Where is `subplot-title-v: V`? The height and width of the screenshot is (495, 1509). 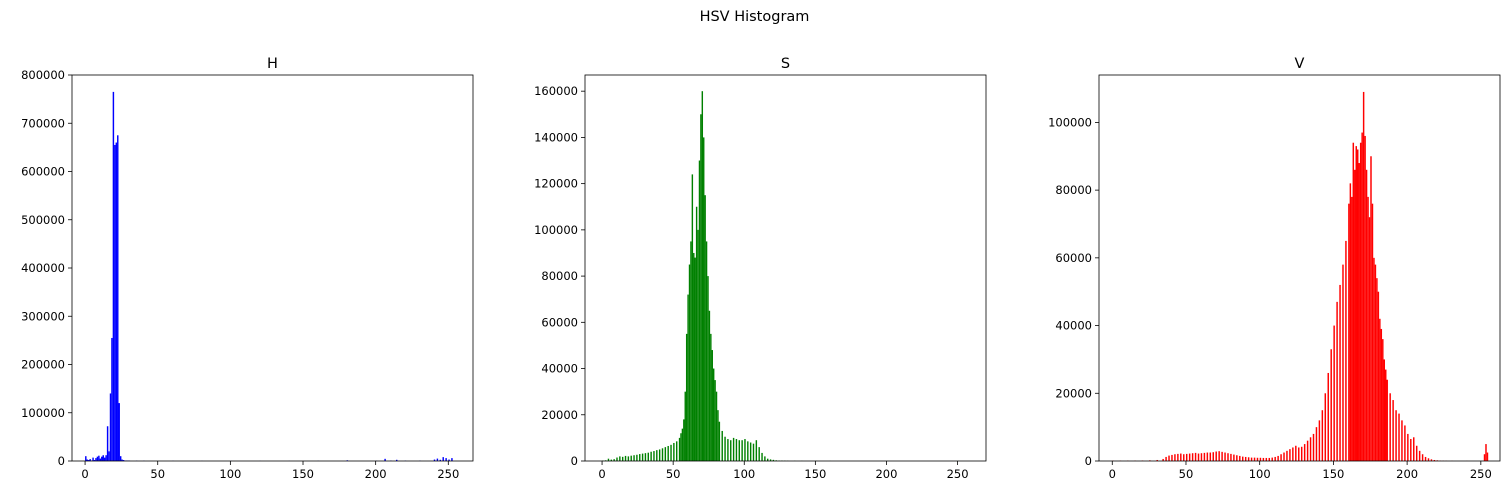 subplot-title-v: V is located at coordinates (1300, 64).